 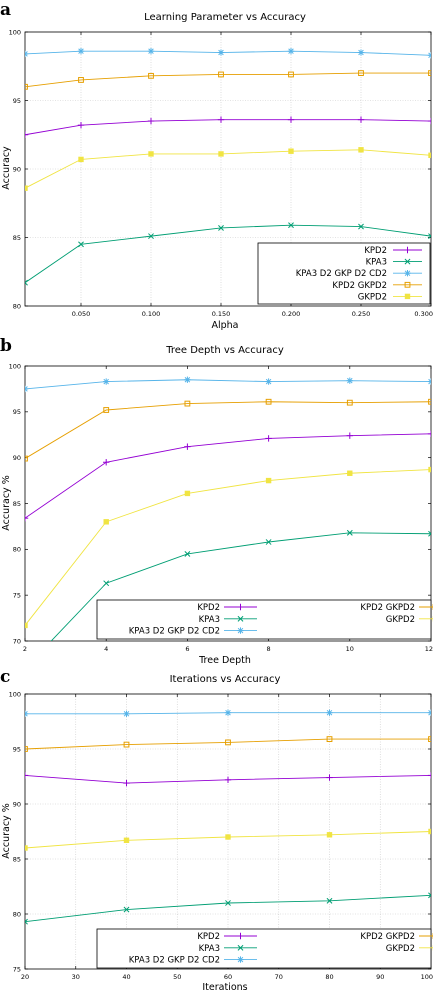 I want to click on panel-letter: a, so click(x=5, y=10).